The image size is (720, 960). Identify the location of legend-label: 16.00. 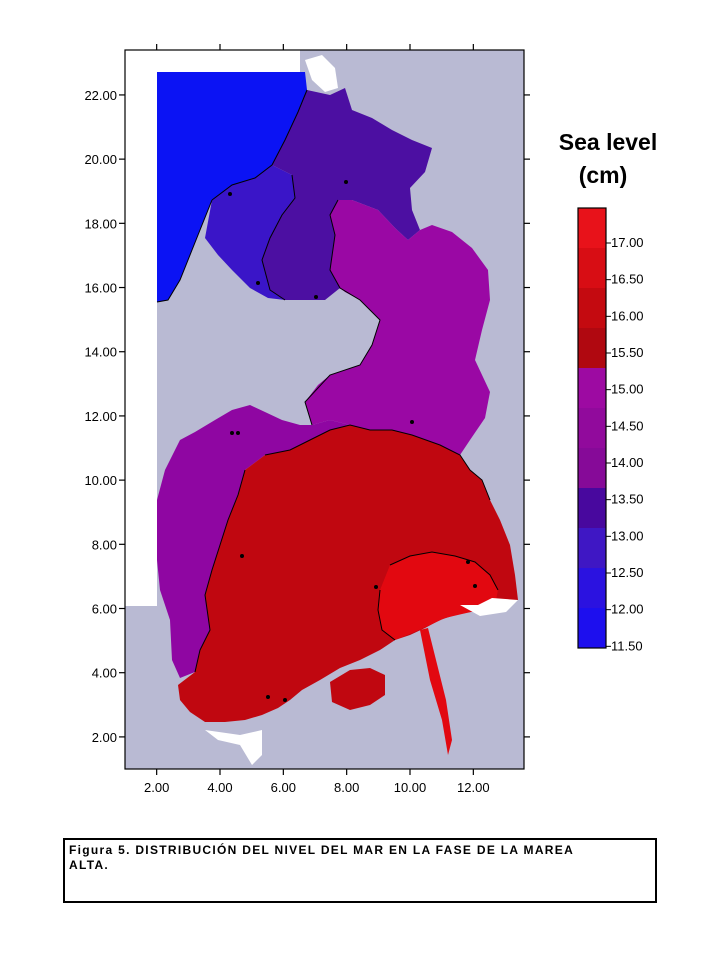
(627, 315).